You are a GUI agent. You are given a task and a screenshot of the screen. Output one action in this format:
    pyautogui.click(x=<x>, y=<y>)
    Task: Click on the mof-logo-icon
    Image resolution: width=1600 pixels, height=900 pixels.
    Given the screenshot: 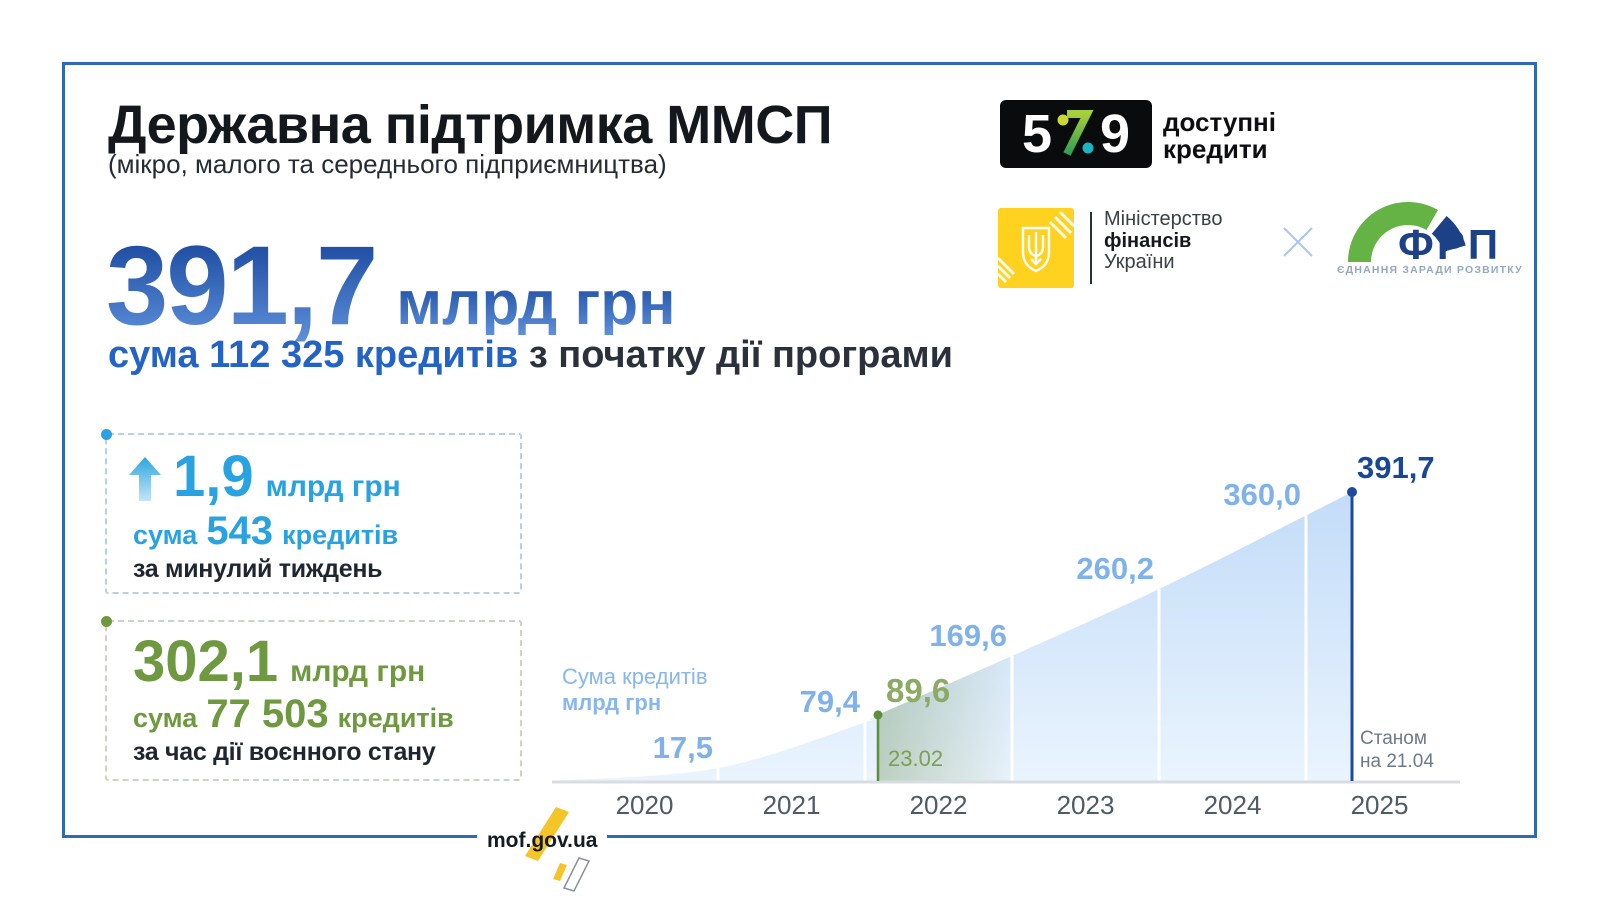 What is the action you would take?
    pyautogui.click(x=558, y=849)
    